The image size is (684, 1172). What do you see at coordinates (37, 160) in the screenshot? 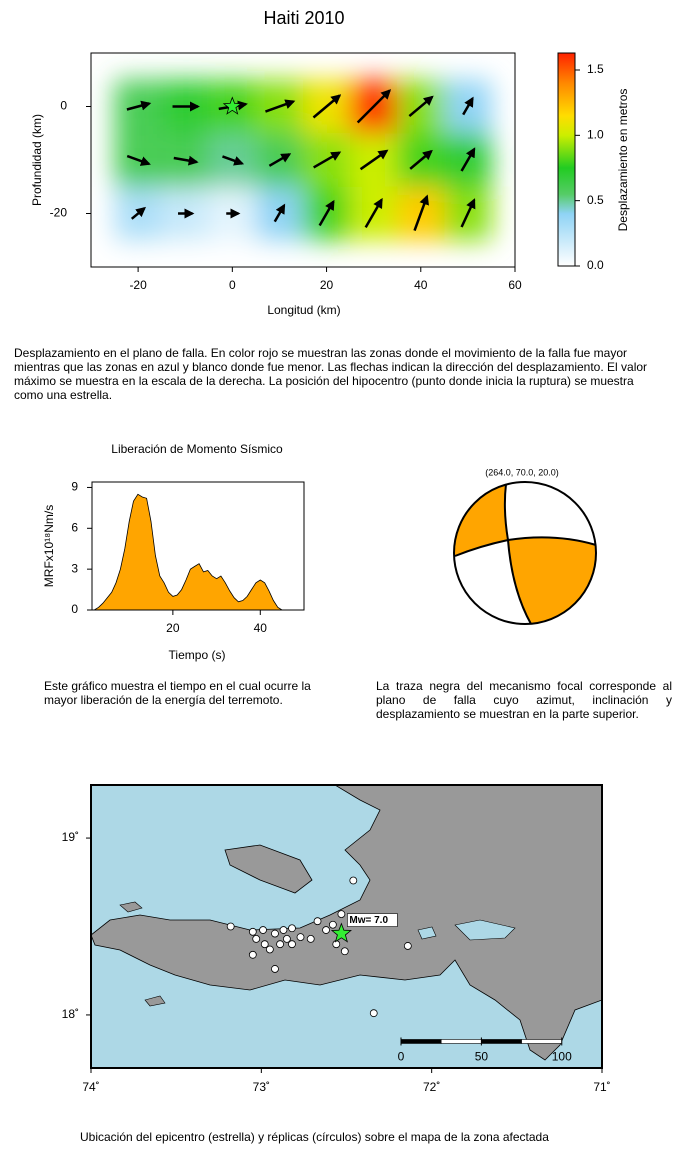
I see `y-axis-label: Profundidad (km)` at bounding box center [37, 160].